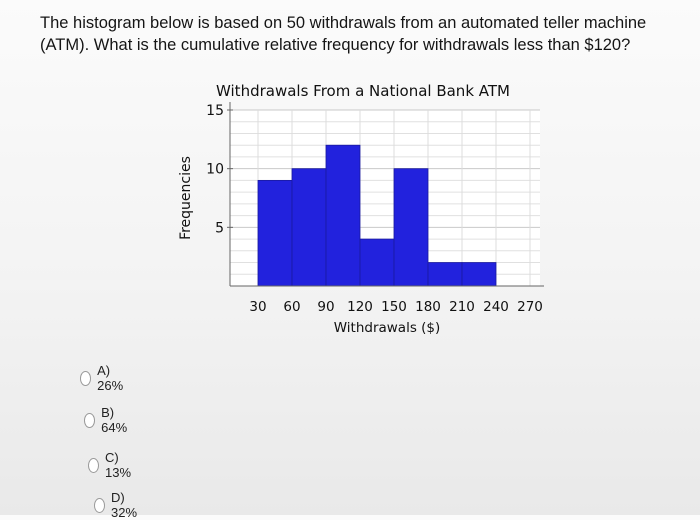  Describe the element at coordinates (394, 307) in the screenshot. I see `x-tick-label: 150` at that location.